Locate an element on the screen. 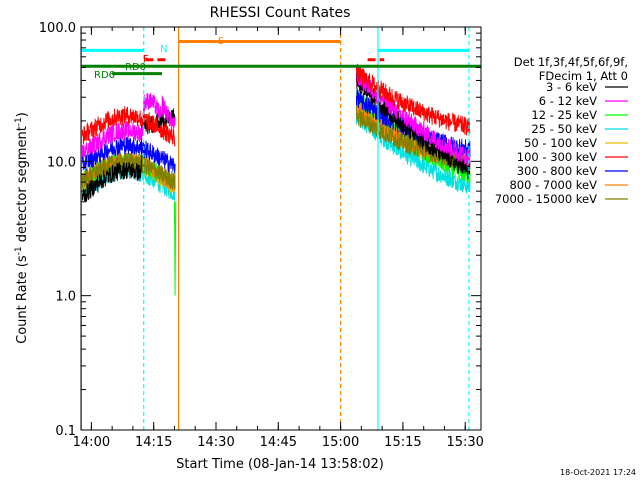  legend-entry-label: 6 - 12 keV is located at coordinates (568, 101).